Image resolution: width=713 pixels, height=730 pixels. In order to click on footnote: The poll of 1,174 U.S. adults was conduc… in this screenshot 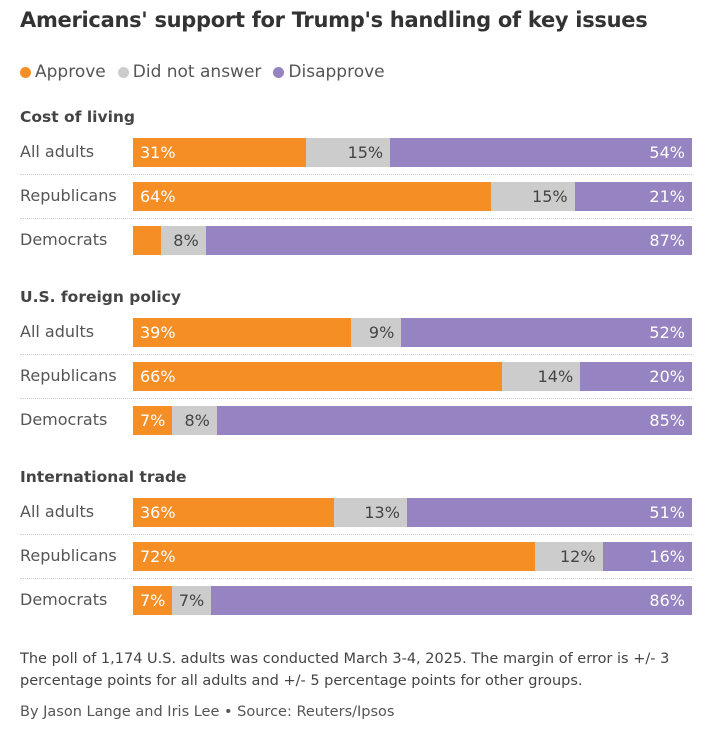, I will do `click(345, 670)`.